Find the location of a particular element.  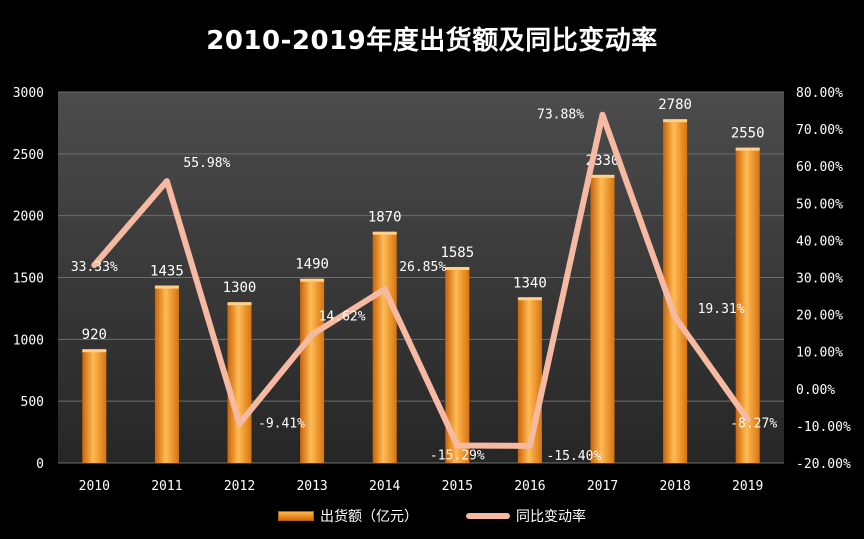

y-right-tick-label: 70.00% is located at coordinates (819, 130).